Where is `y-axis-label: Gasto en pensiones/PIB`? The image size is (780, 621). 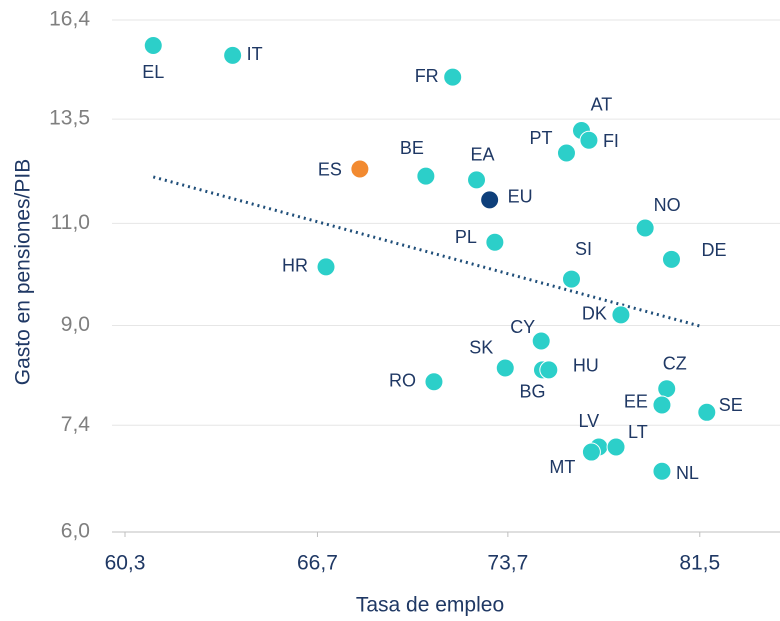
y-axis-label: Gasto en pensiones/PIB is located at coordinates (23, 272).